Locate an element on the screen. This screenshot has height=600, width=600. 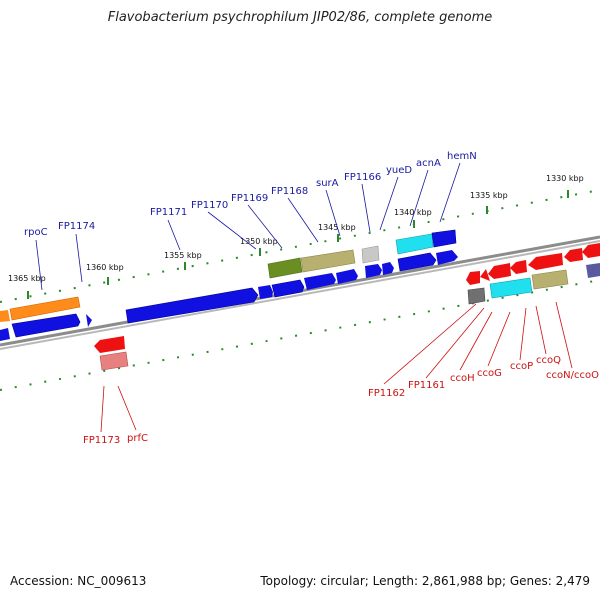
accession-text: Accession: NC_009613 is located at coordinates (78, 581).